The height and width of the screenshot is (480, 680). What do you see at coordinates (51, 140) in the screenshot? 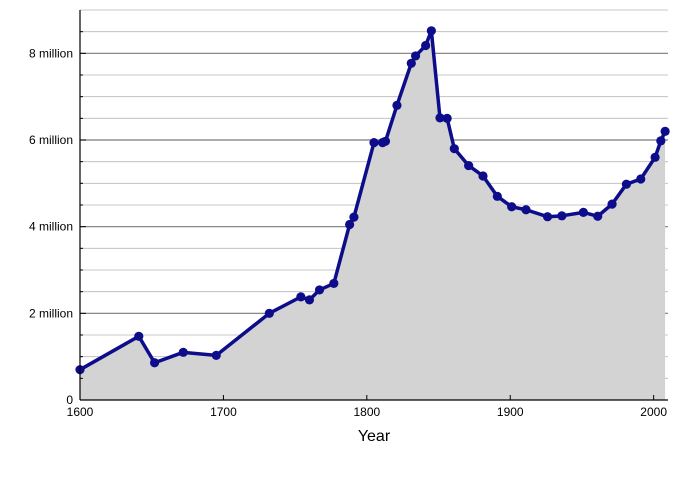
I see `y-tick-label: 6 million` at bounding box center [51, 140].